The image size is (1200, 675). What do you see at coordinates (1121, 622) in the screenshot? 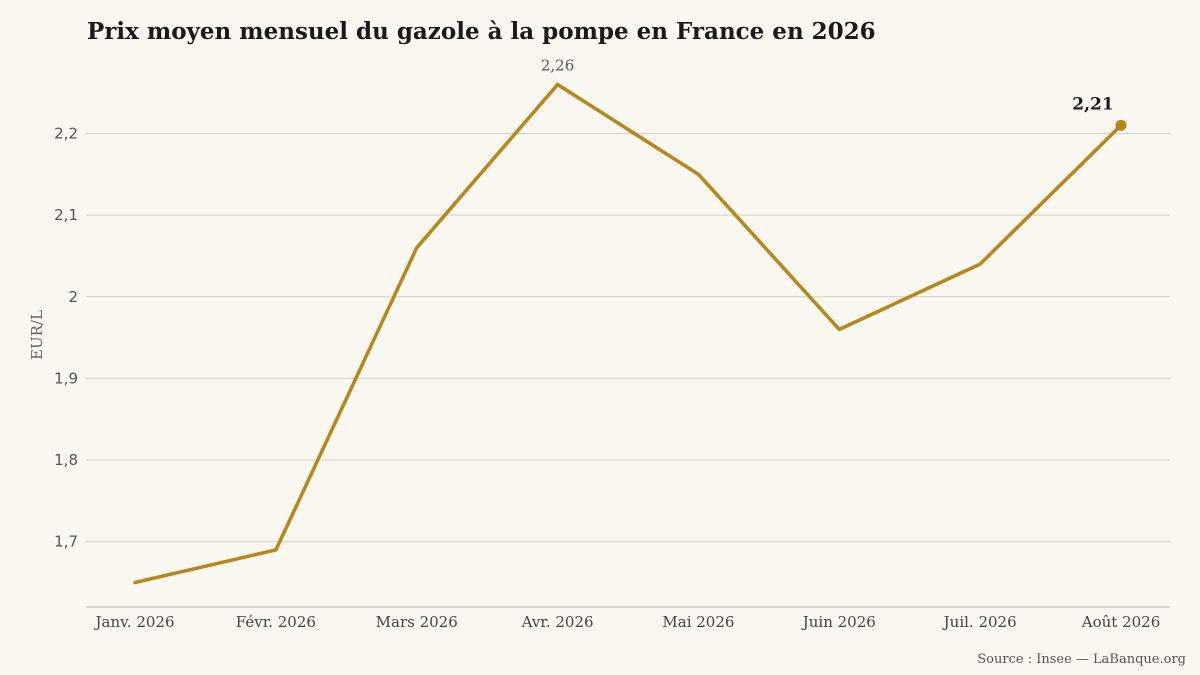
I see `x-tick-label: Août 2026` at bounding box center [1121, 622].